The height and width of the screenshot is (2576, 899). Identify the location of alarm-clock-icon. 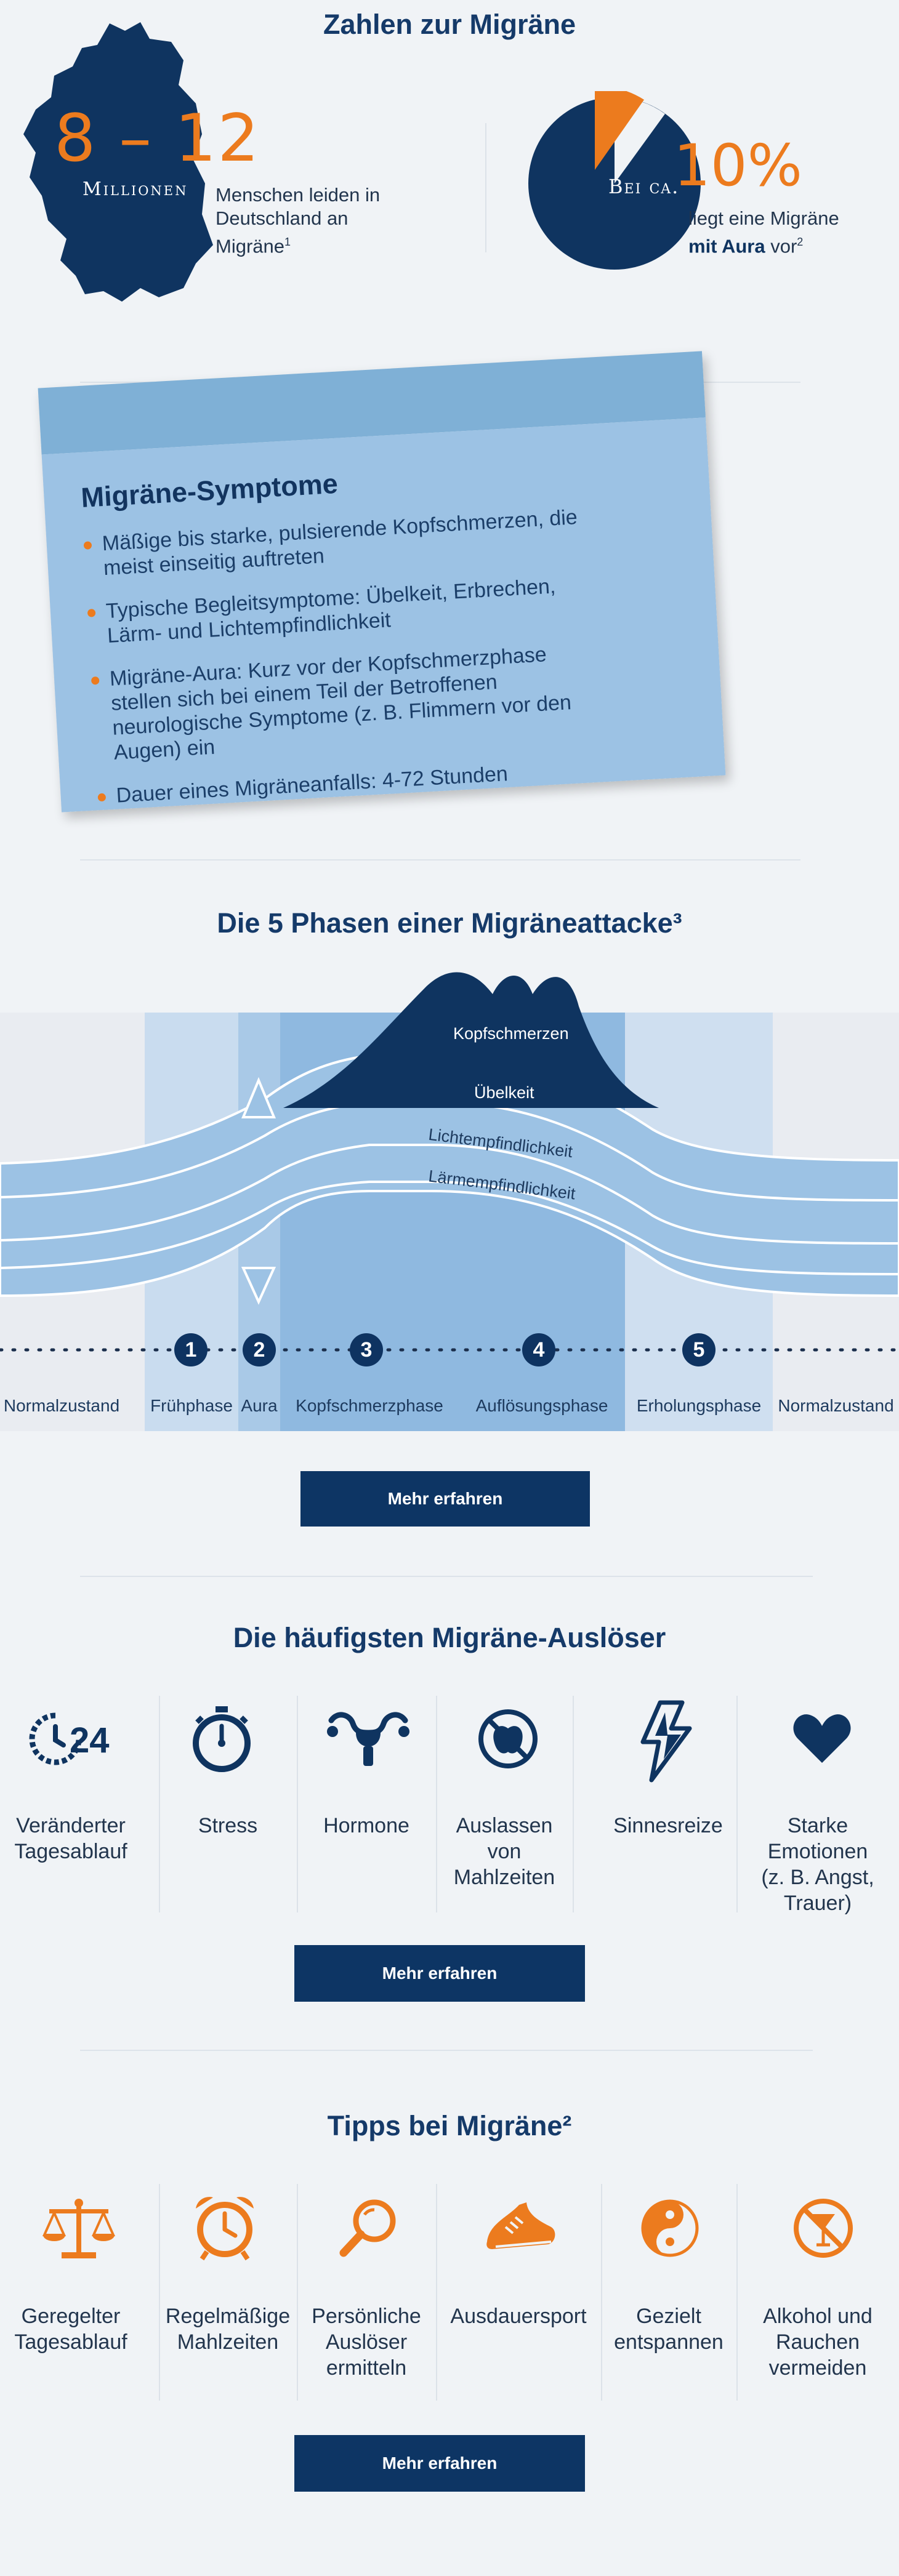
(225, 2229).